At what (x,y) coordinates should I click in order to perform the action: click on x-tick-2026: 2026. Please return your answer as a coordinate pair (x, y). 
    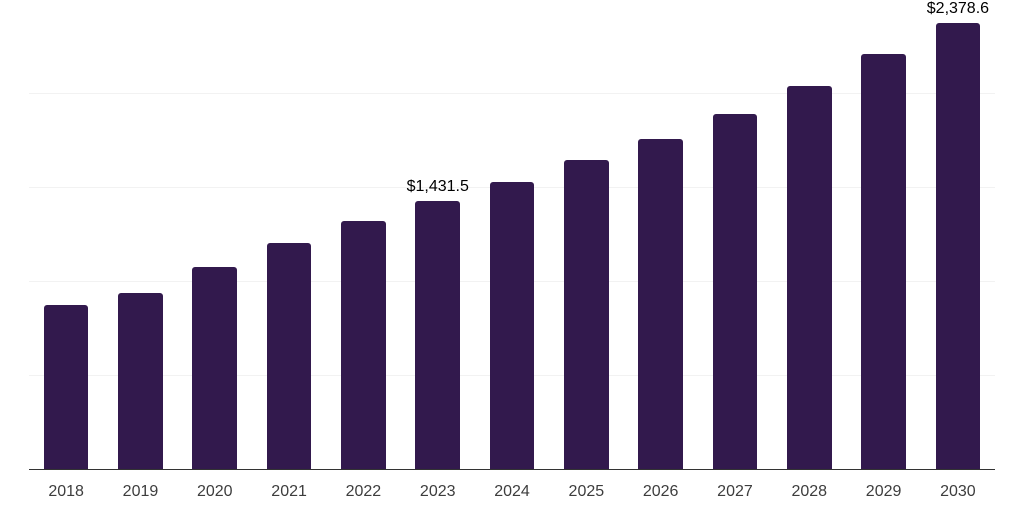
    Looking at the image, I should click on (660, 491).